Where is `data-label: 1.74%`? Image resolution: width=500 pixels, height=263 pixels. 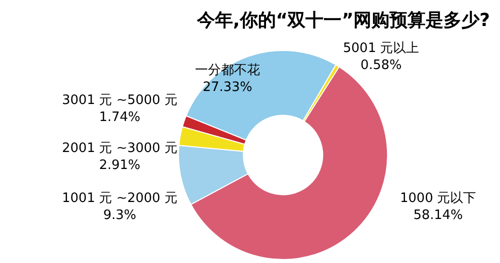 data-label: 1.74% is located at coordinates (120, 117).